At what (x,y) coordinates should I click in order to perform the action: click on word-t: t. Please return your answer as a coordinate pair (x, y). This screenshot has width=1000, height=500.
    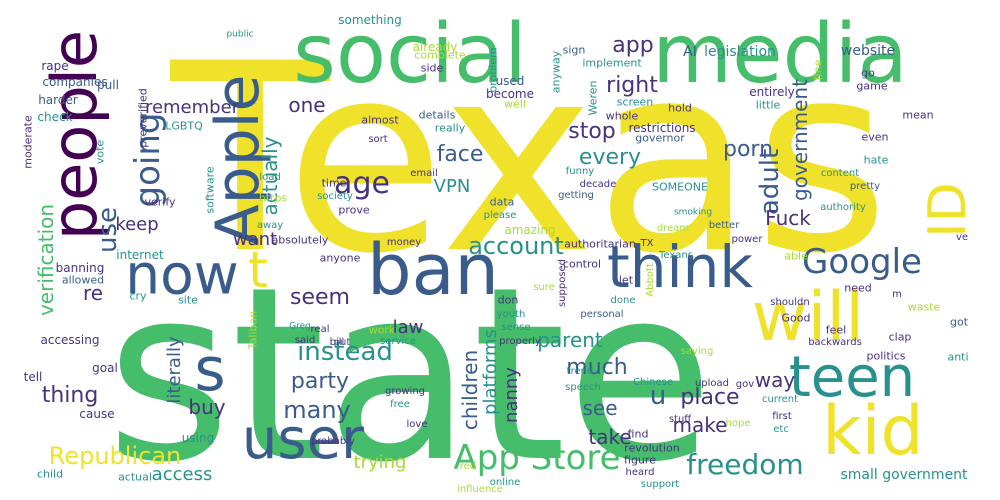
    Looking at the image, I should click on (258, 270).